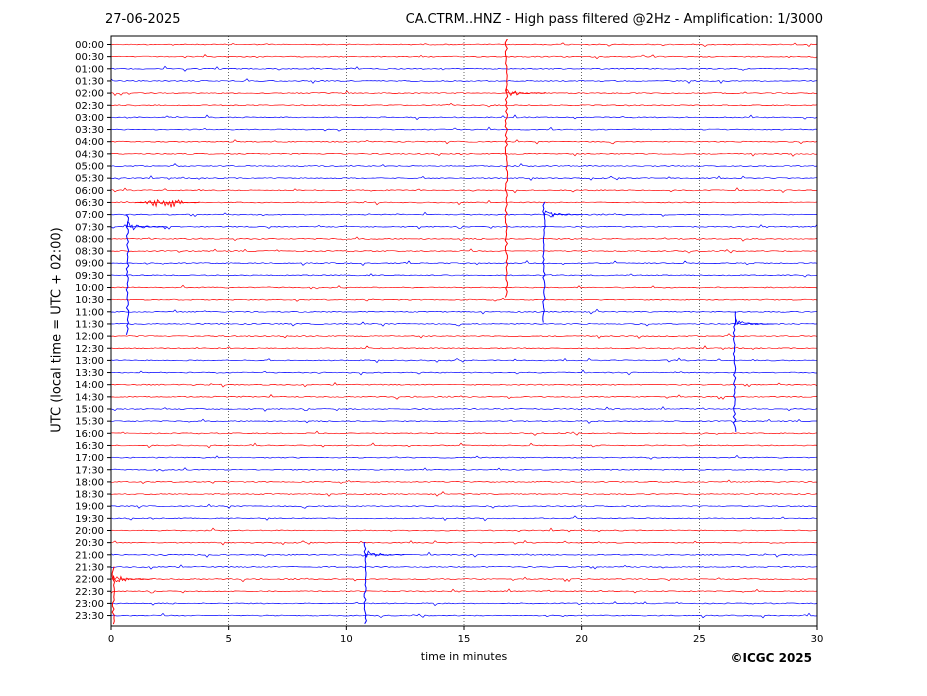 Image resolution: width=927 pixels, height=696 pixels. What do you see at coordinates (464, 567) in the screenshot?
I see `trace-21:30` at bounding box center [464, 567].